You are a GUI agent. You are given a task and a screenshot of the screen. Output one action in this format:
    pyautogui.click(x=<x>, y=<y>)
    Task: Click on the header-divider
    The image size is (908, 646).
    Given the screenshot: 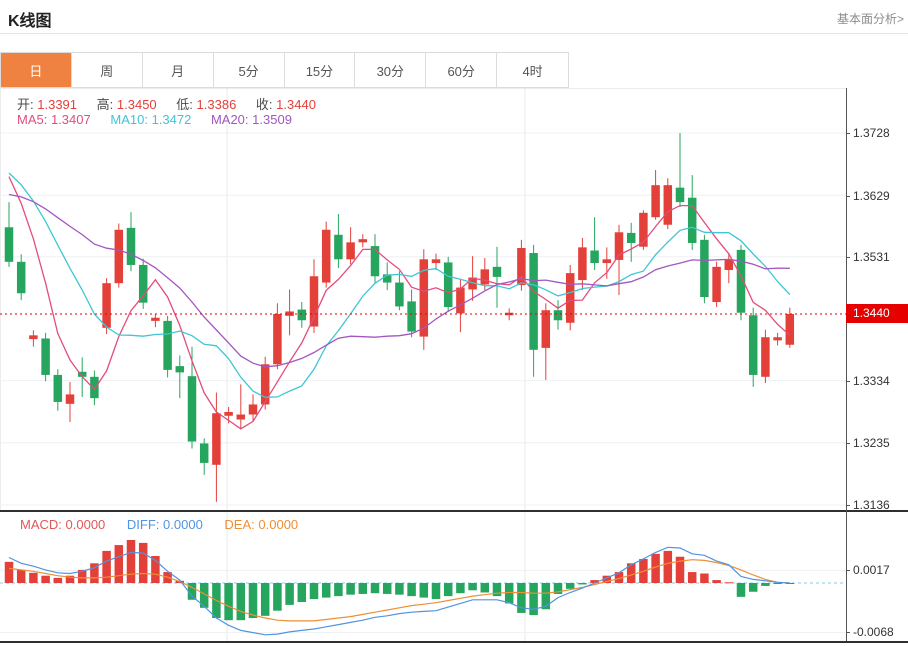 What is the action you would take?
    pyautogui.click(x=454, y=33)
    